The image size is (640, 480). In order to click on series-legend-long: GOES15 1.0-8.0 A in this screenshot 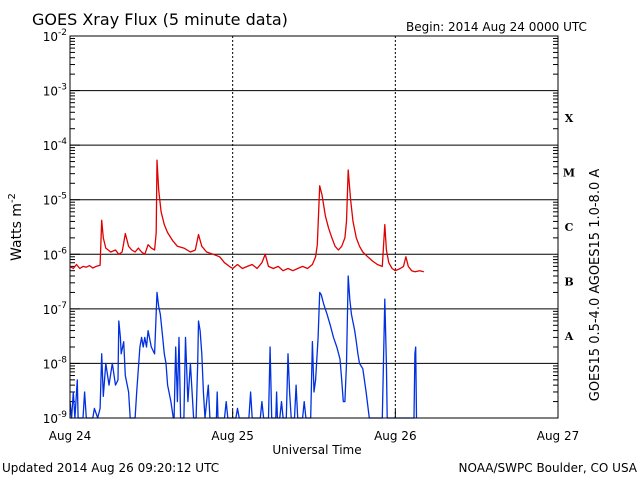, I will do `click(595, 227)`.